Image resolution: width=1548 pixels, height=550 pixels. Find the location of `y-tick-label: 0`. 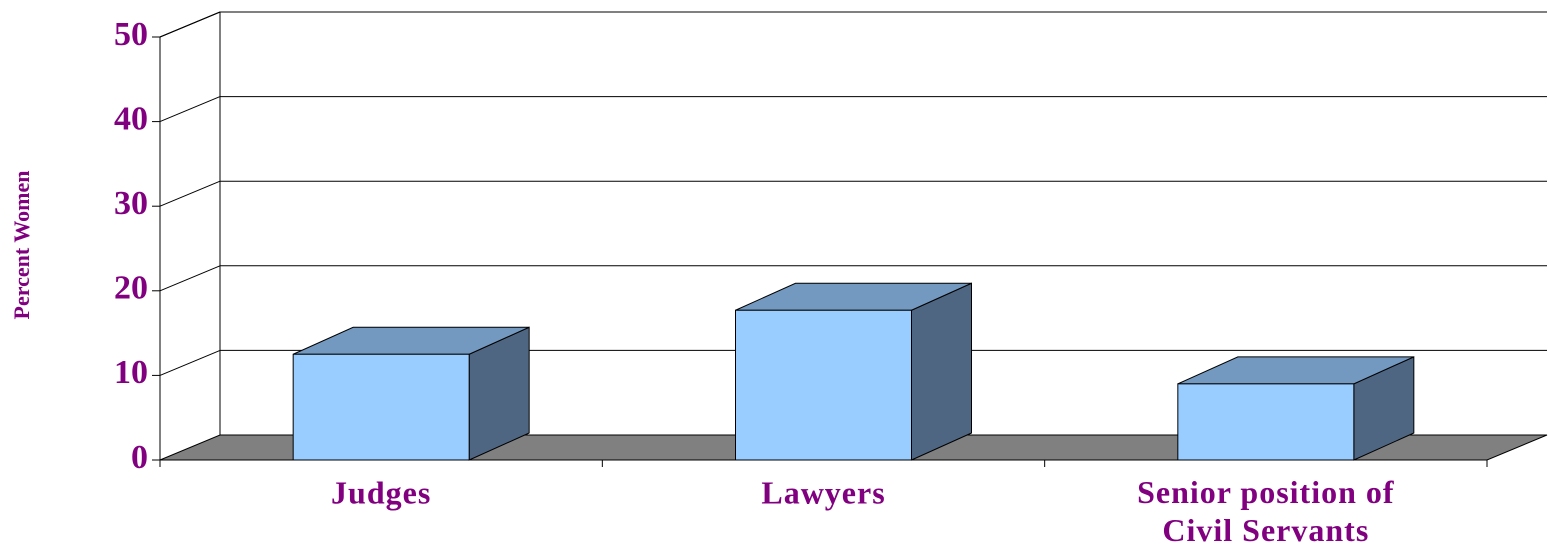

y-tick-label: 0 is located at coordinates (139, 457).